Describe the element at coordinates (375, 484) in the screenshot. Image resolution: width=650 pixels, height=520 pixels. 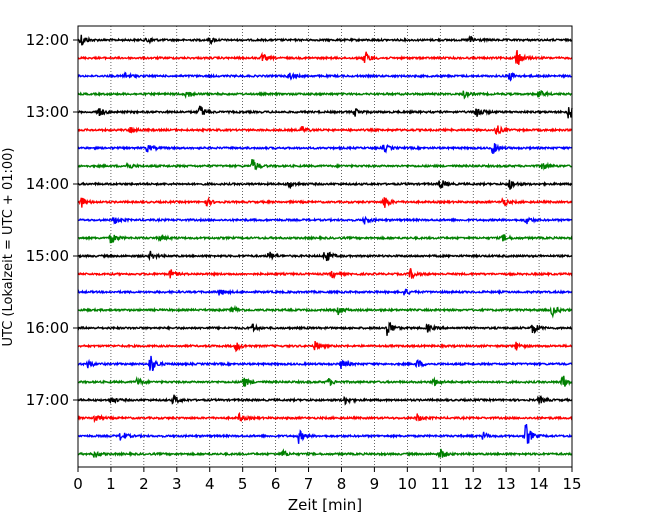
I see `x-tick-label: 9` at that location.